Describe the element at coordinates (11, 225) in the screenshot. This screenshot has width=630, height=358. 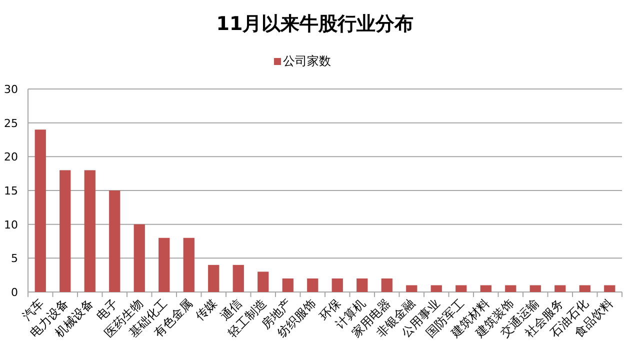
I see `y-tick-label: 10` at that location.